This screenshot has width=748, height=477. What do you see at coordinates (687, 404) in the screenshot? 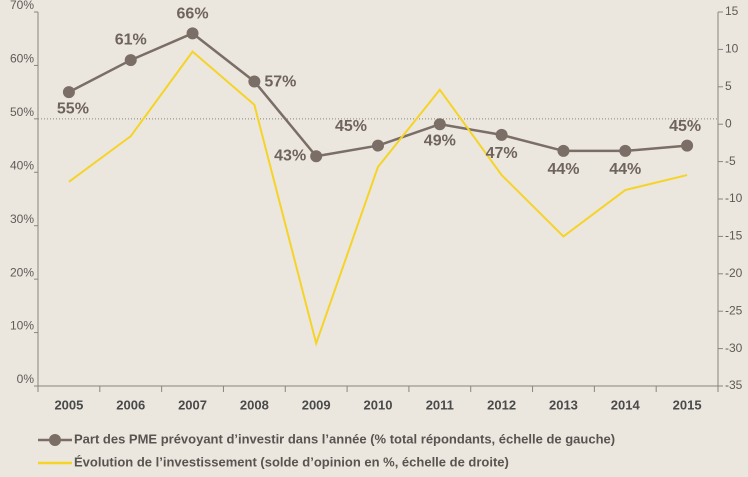
I see `x-tick-label: 2015` at bounding box center [687, 404].